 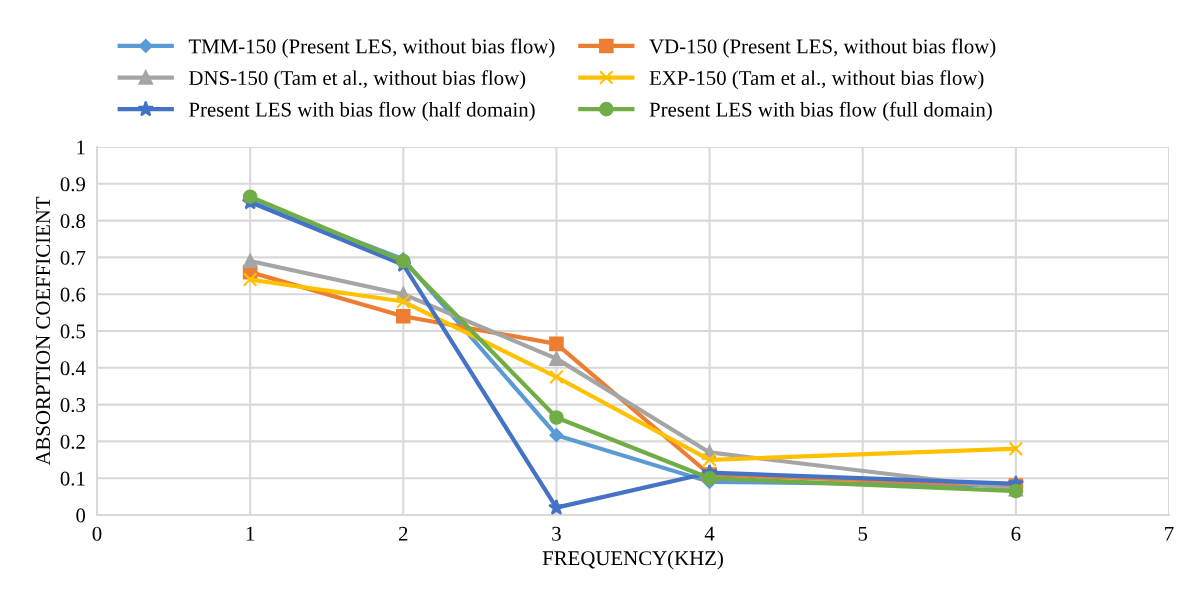 I want to click on y-tick-label: 0.9, so click(x=73, y=184).